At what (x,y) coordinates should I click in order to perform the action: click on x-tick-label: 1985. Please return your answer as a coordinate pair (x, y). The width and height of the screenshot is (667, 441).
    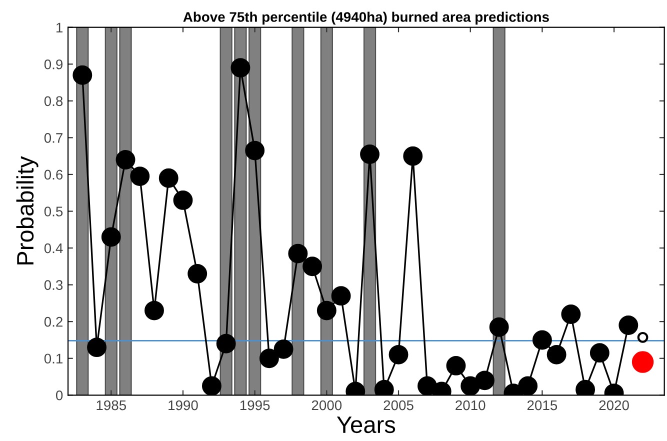
    Looking at the image, I should click on (111, 405).